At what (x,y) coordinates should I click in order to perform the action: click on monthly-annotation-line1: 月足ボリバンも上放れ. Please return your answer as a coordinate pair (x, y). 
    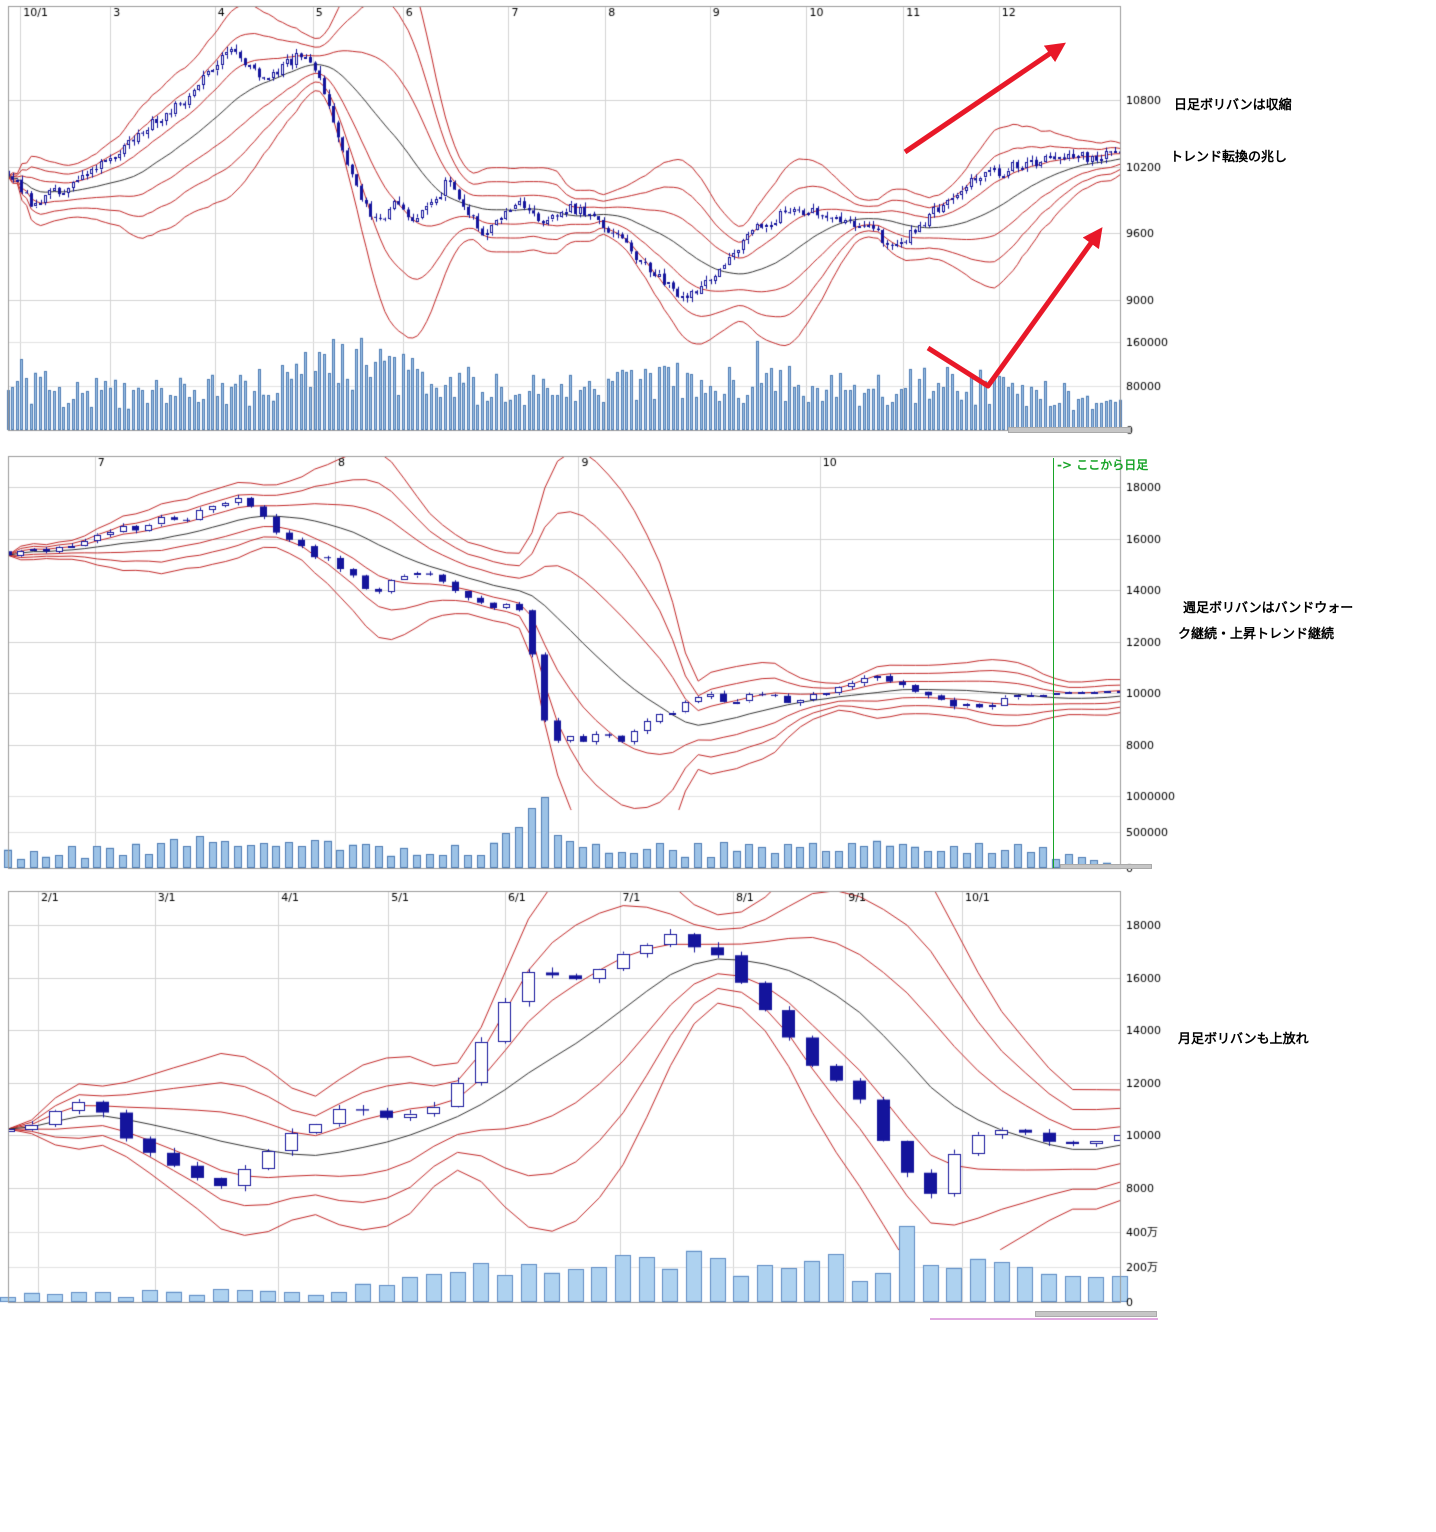
    Looking at the image, I should click on (1243, 1039).